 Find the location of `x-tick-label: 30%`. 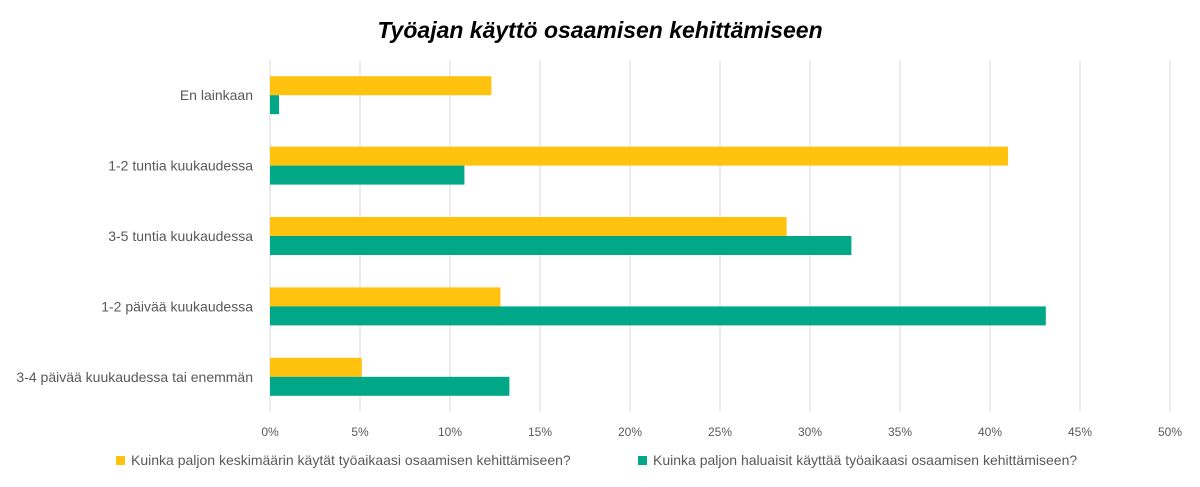

x-tick-label: 30% is located at coordinates (810, 432).